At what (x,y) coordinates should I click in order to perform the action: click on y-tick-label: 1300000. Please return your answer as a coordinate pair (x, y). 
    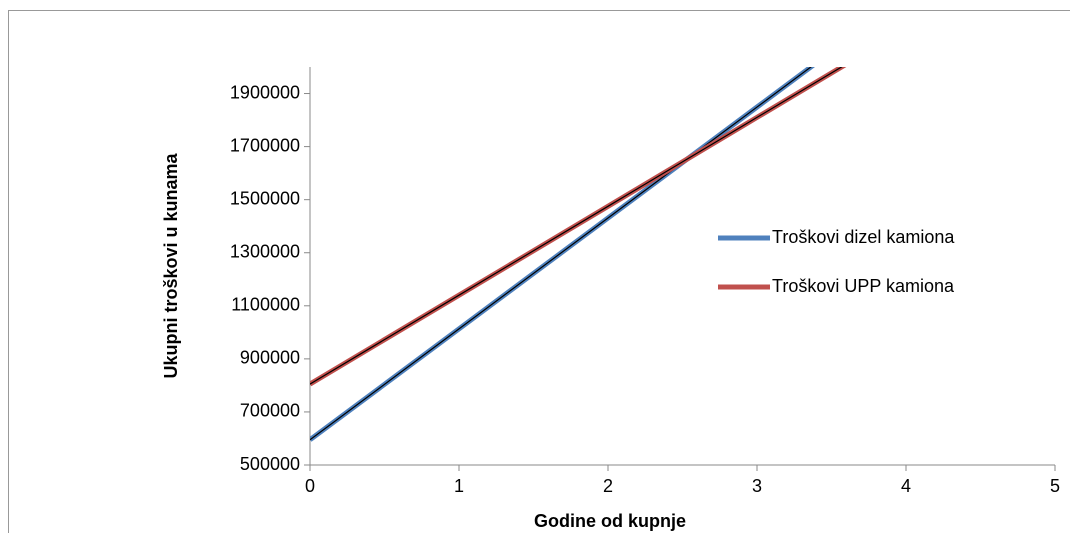
    Looking at the image, I should click on (265, 251).